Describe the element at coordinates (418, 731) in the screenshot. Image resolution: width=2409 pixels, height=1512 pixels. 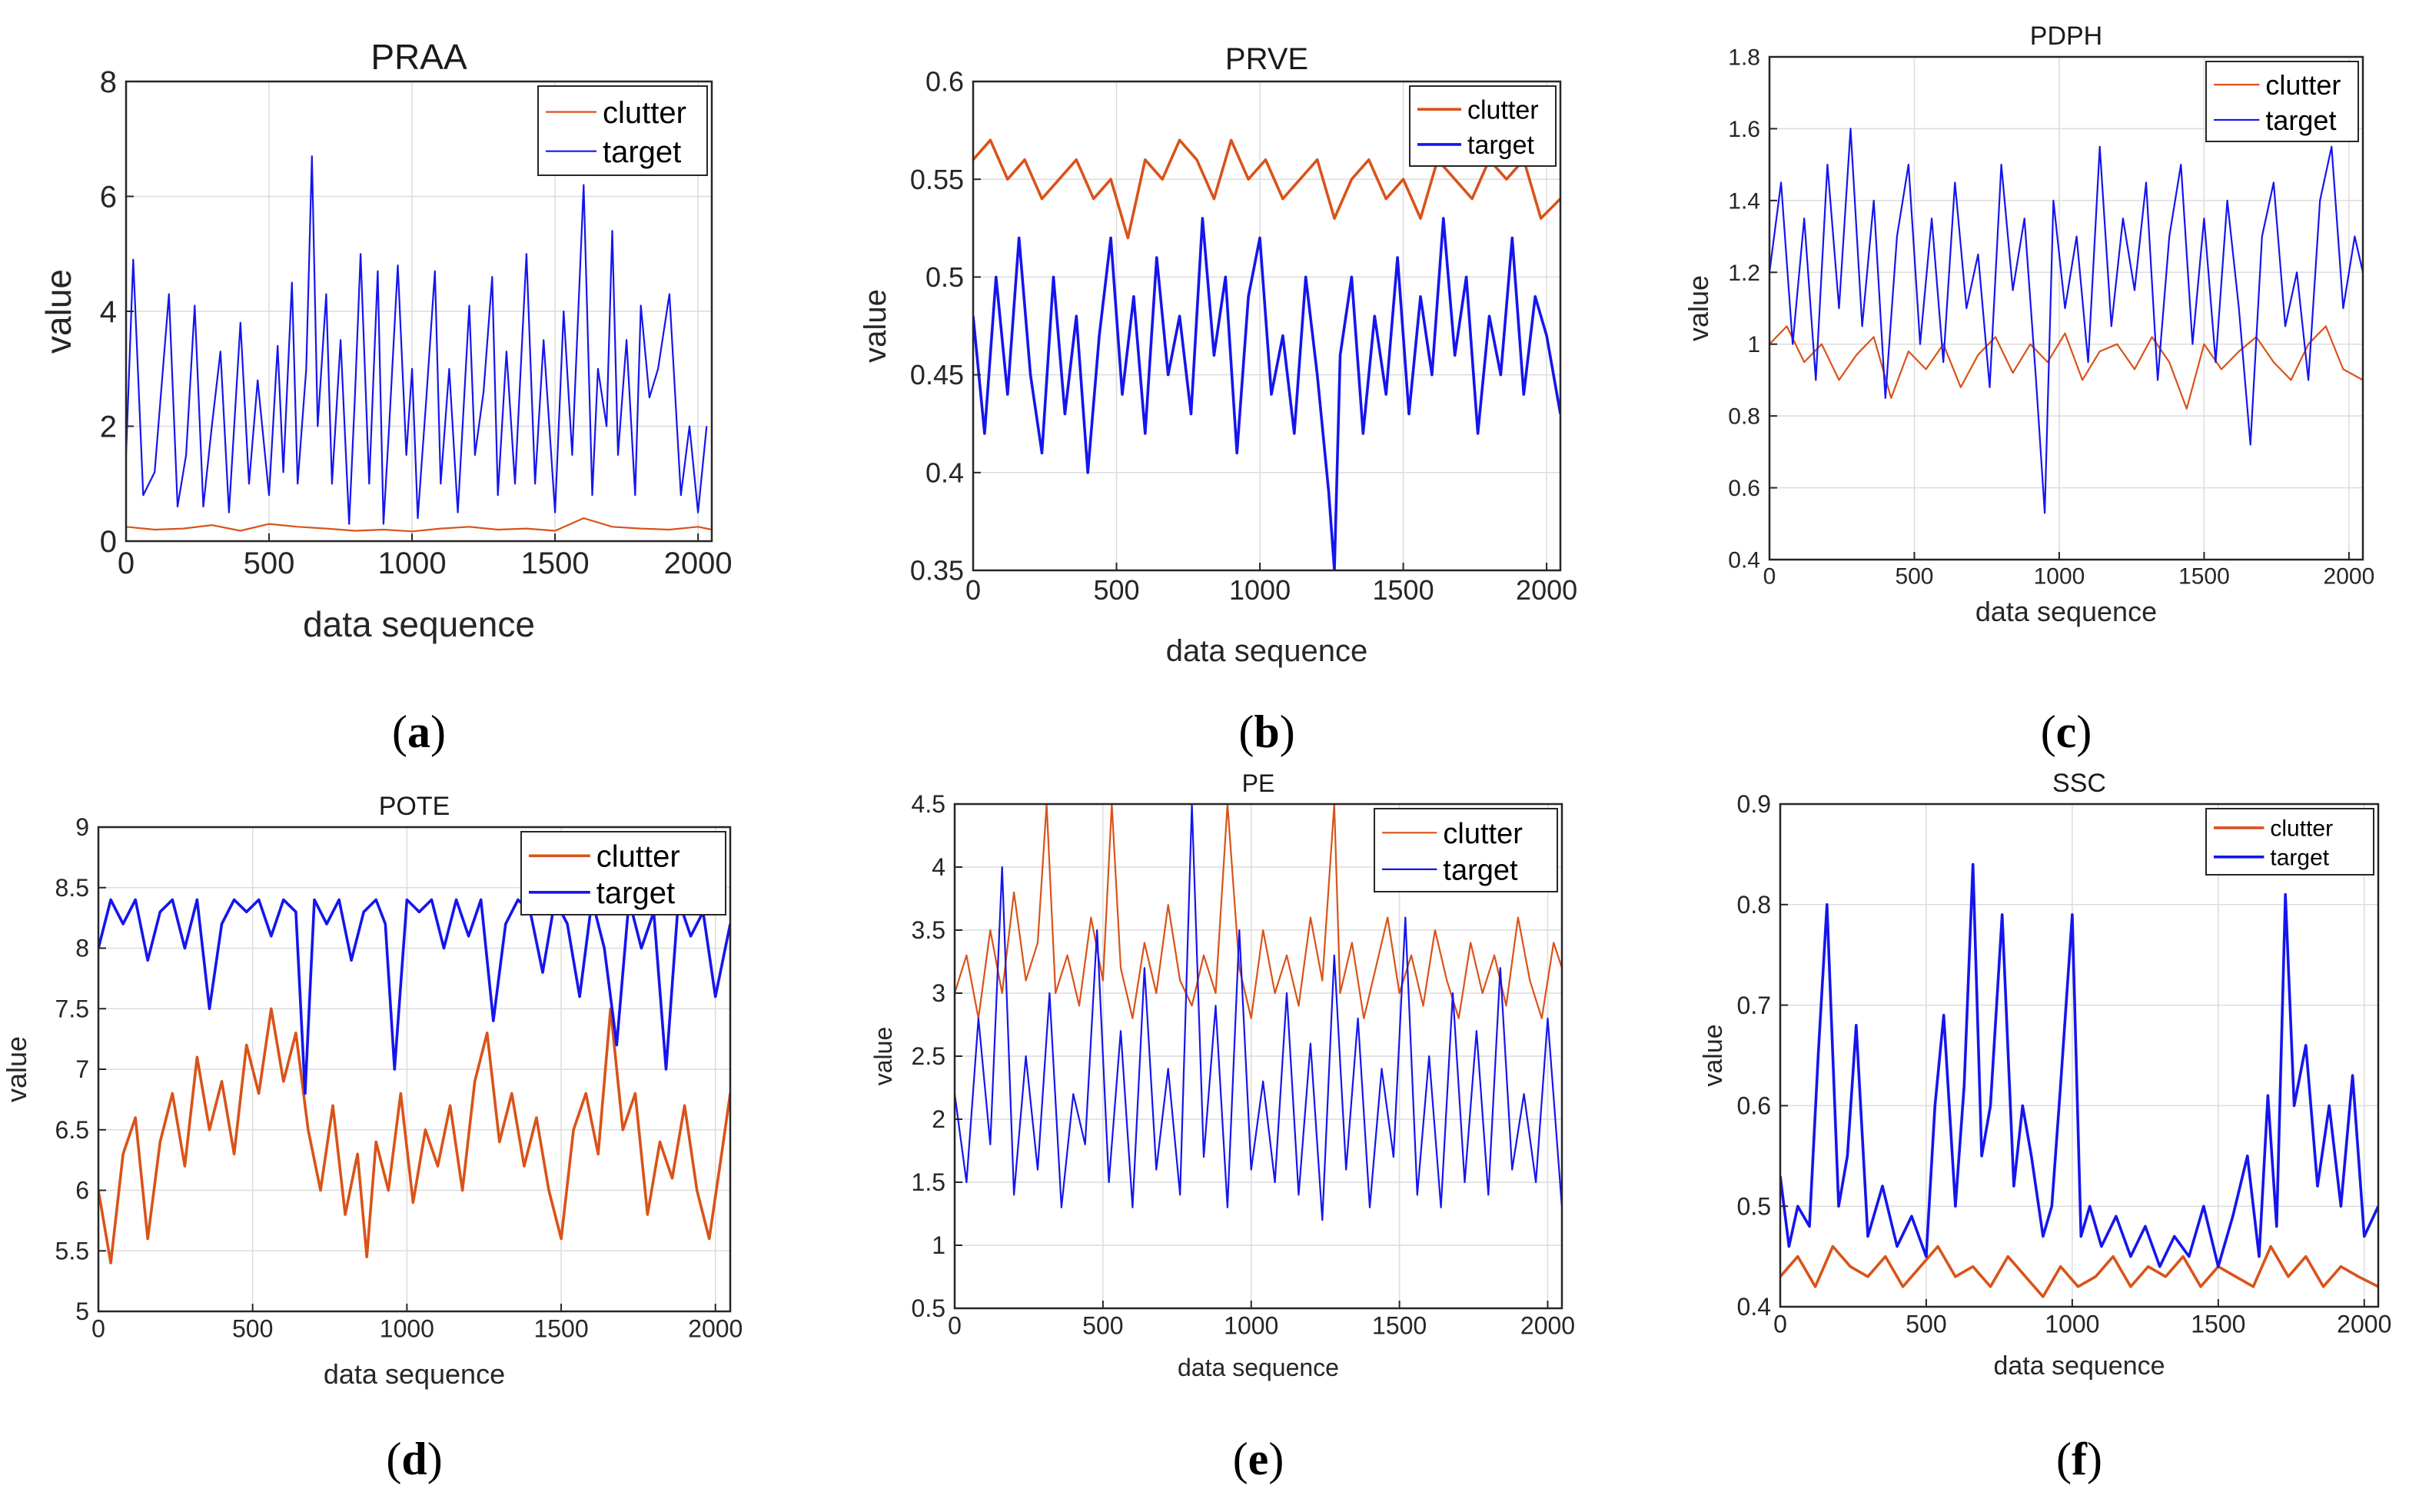
I see `caption-letter: a` at that location.